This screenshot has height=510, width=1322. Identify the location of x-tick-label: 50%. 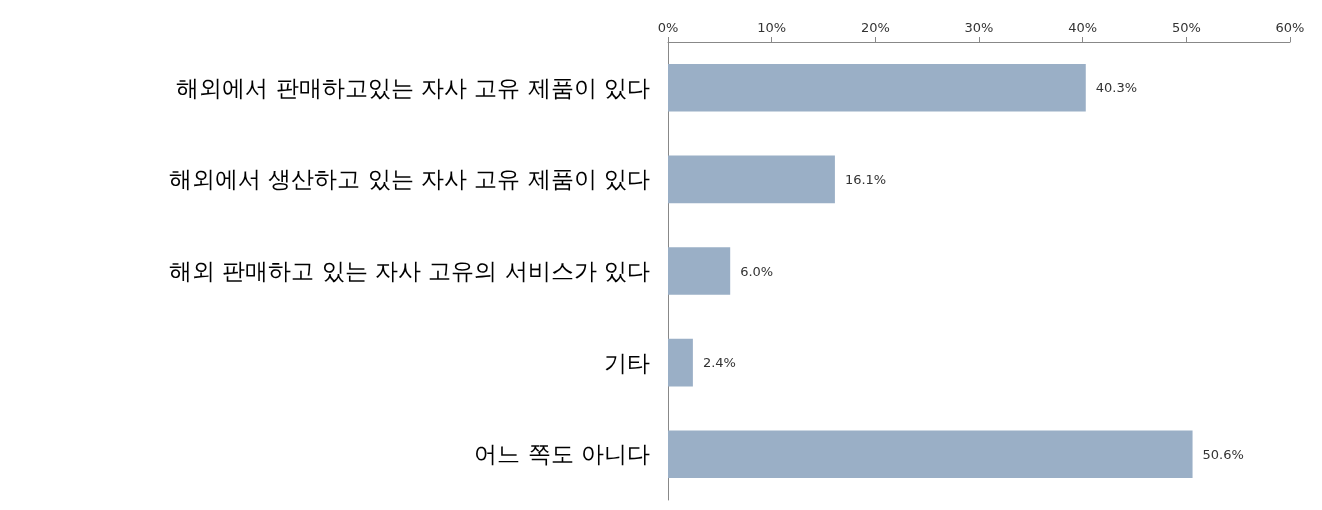
(1186, 27).